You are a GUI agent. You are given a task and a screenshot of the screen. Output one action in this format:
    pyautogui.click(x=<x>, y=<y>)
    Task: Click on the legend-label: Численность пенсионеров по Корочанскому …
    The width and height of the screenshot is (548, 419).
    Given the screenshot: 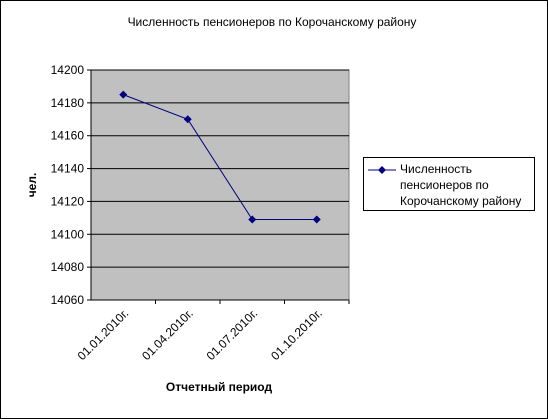 What is the action you would take?
    pyautogui.click(x=461, y=185)
    